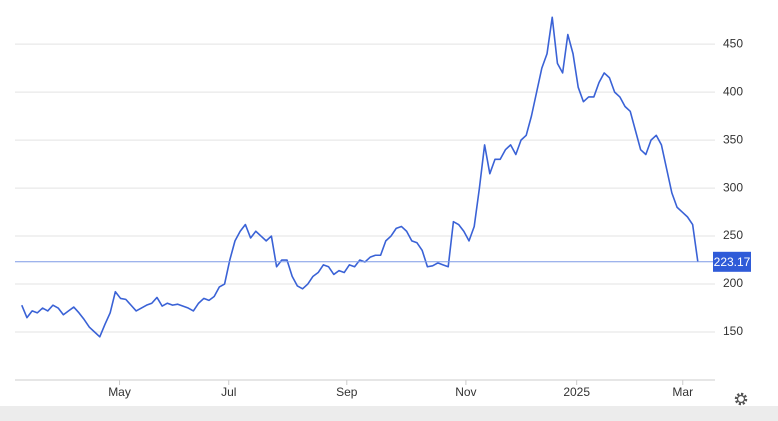  I want to click on x-tick-label: 2025, so click(576, 392).